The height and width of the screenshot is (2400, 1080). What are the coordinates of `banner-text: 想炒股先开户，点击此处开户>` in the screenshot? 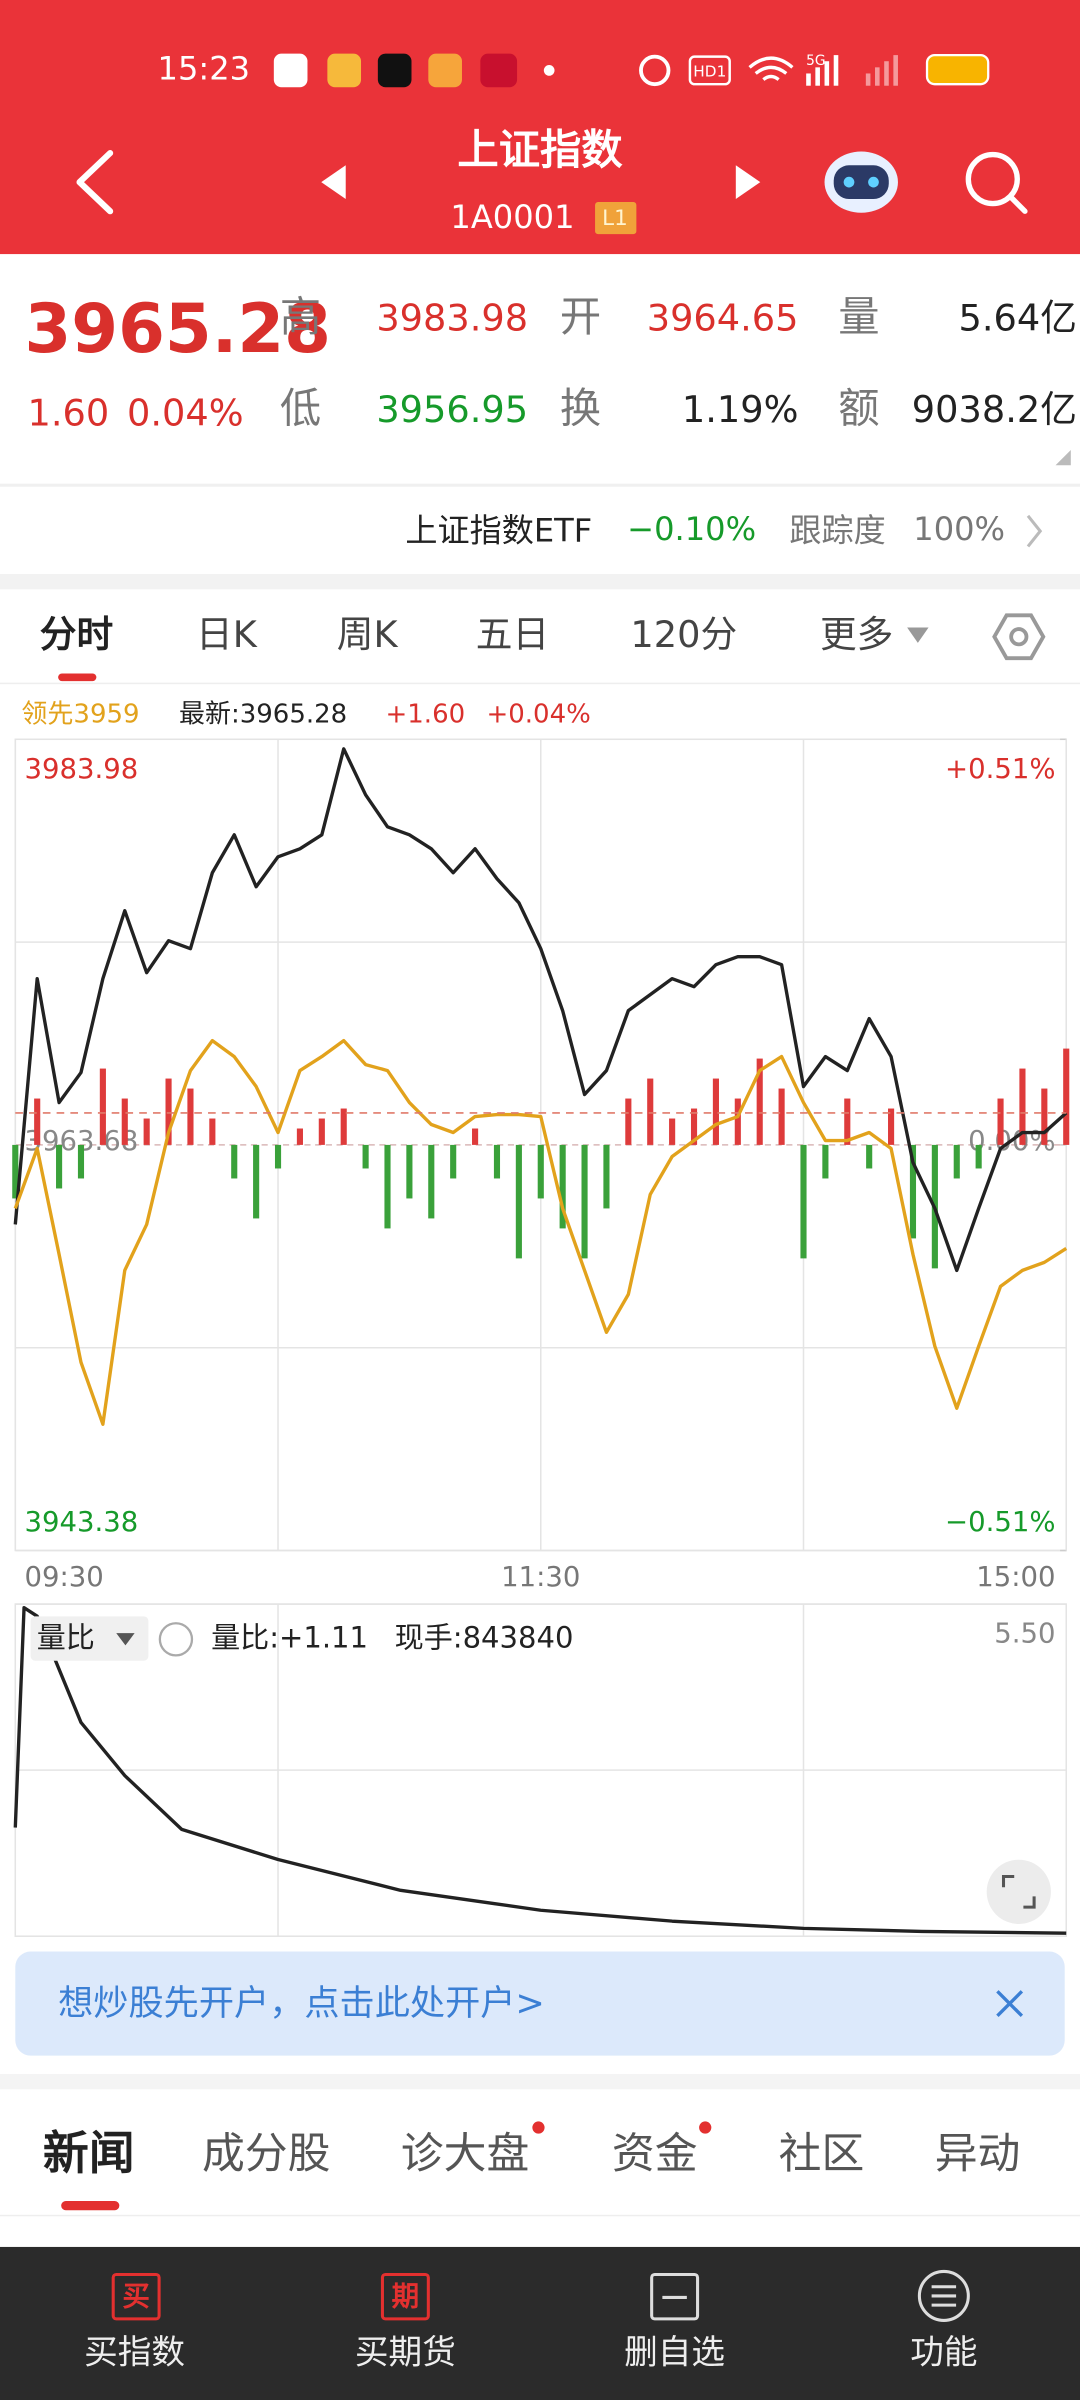 It's located at (301, 2003).